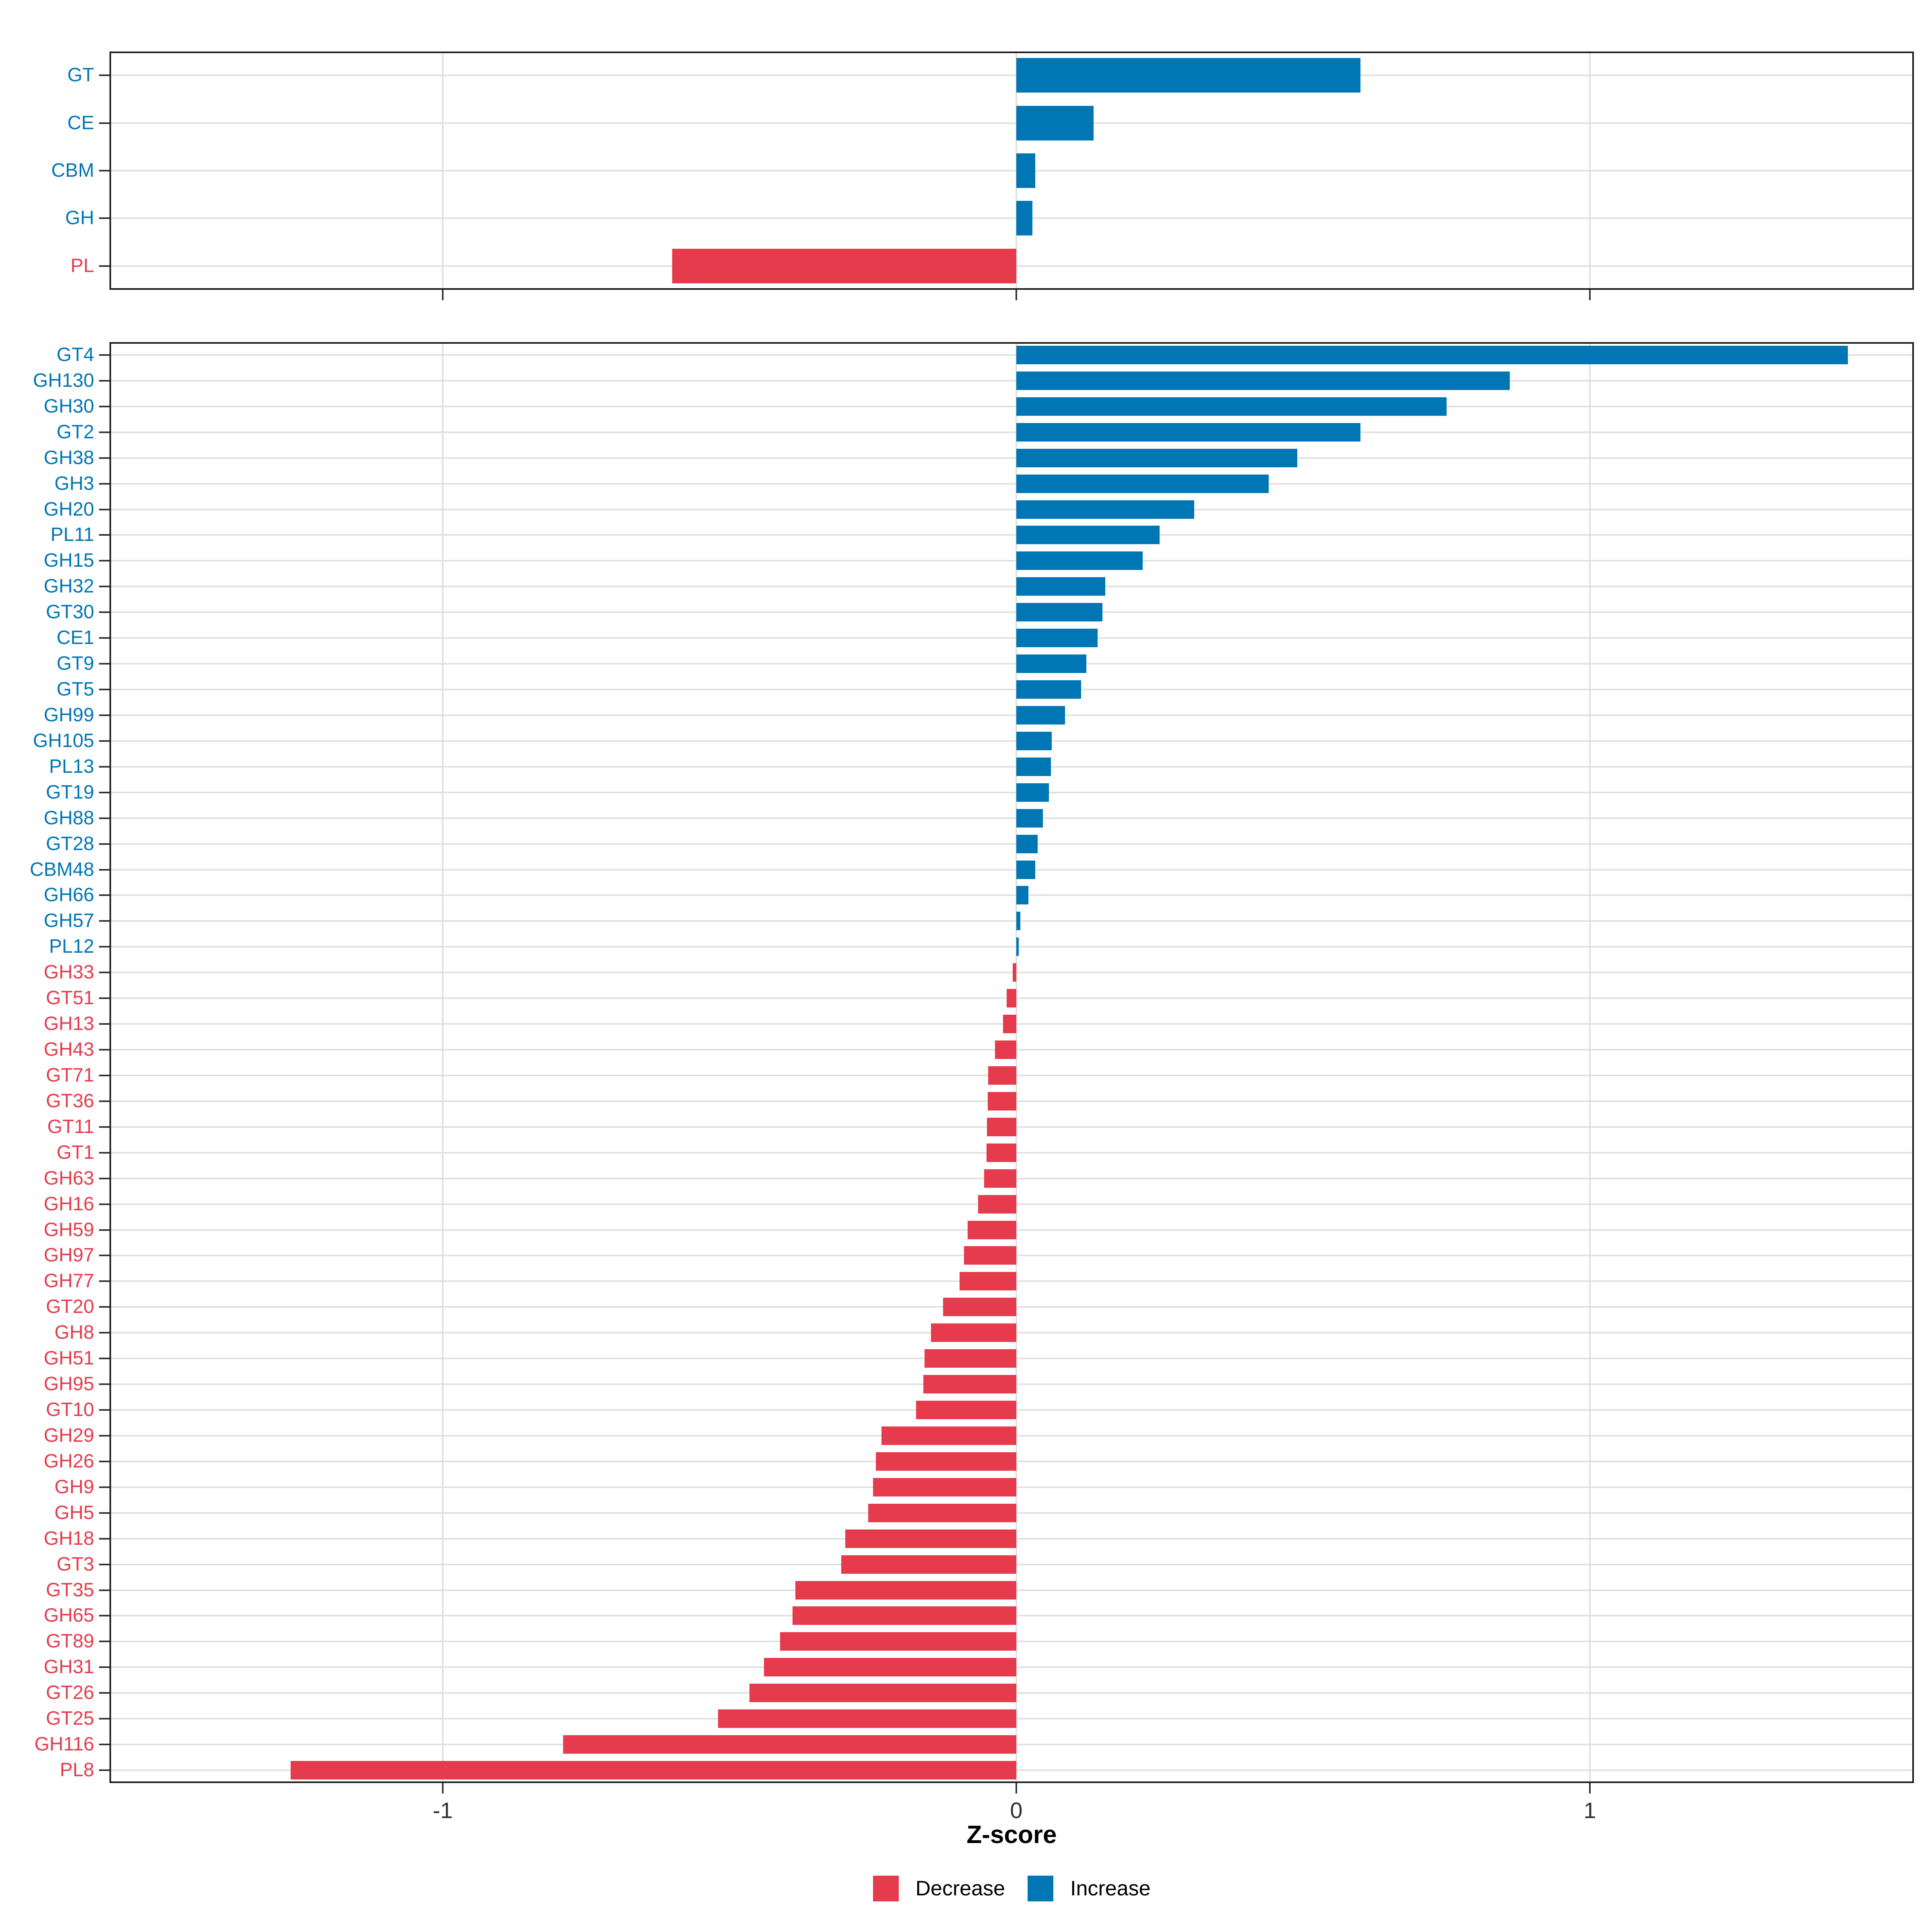 The height and width of the screenshot is (1932, 1932). Describe the element at coordinates (1000, 1178) in the screenshot. I see `bar-GH63` at that location.